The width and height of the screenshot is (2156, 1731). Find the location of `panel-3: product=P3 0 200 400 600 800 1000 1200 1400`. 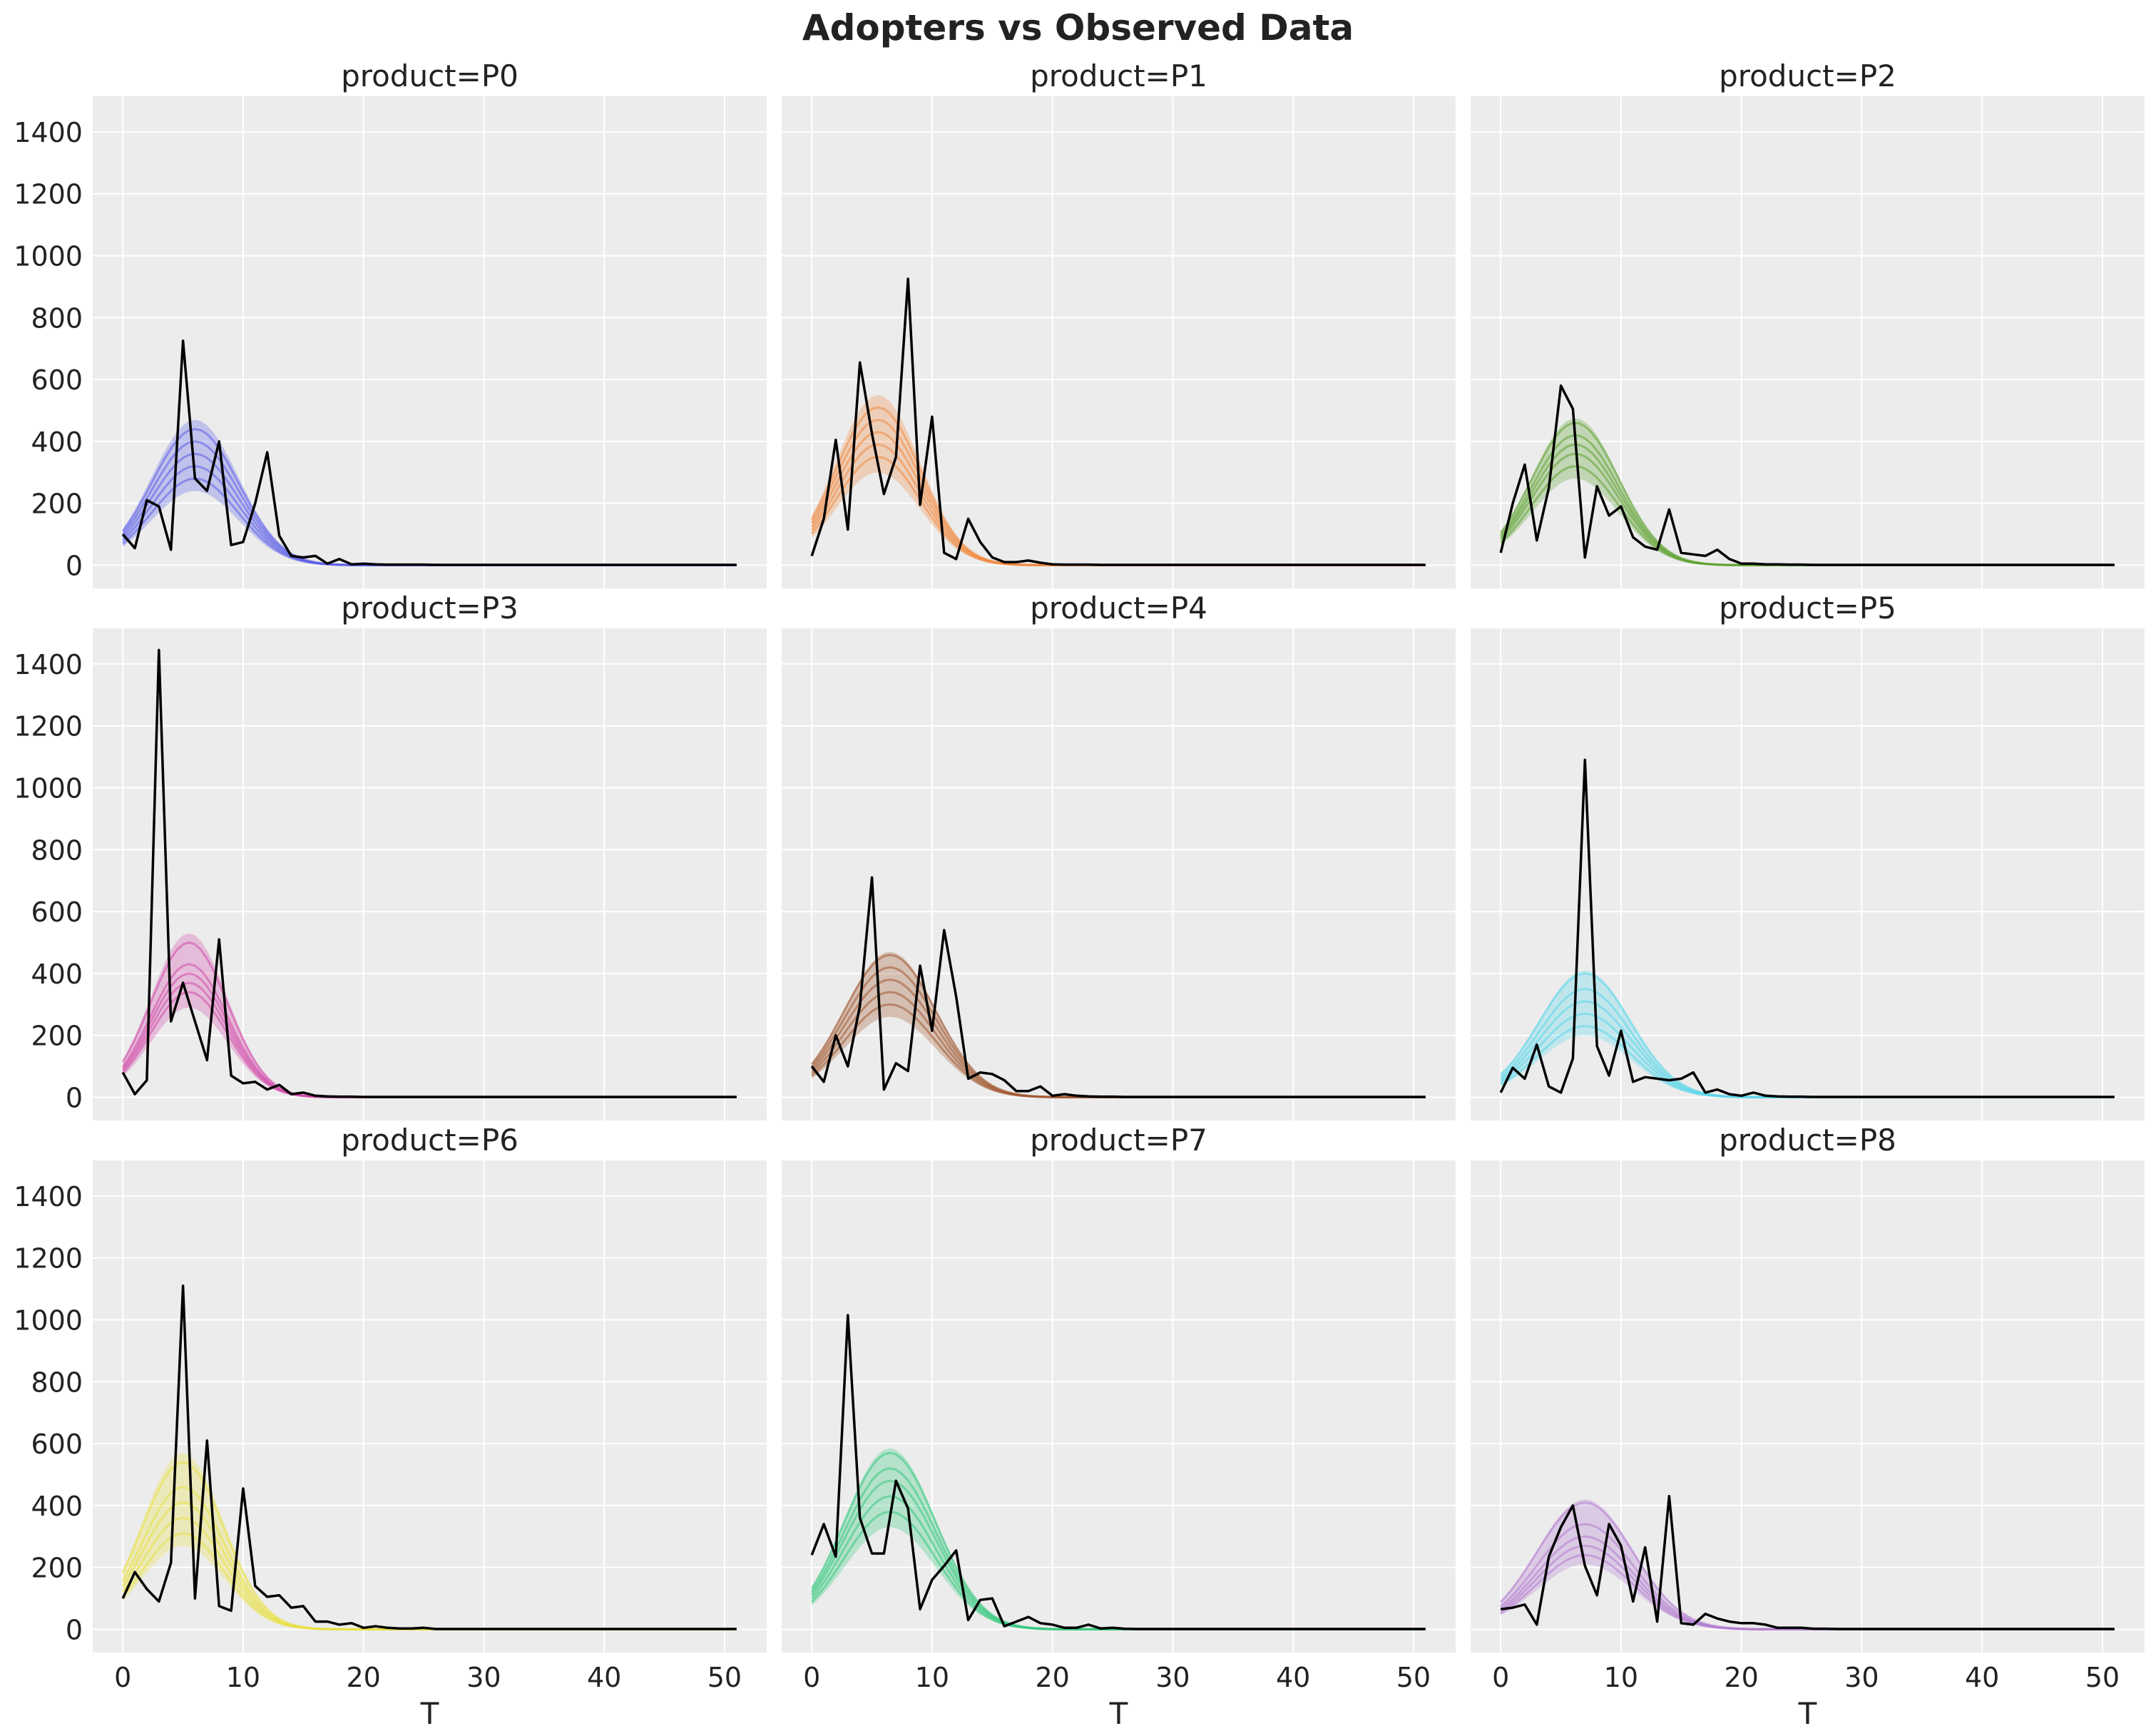

panel-3: product=P3 0 200 400 600 800 1000 1200 1400 is located at coordinates (390, 855).